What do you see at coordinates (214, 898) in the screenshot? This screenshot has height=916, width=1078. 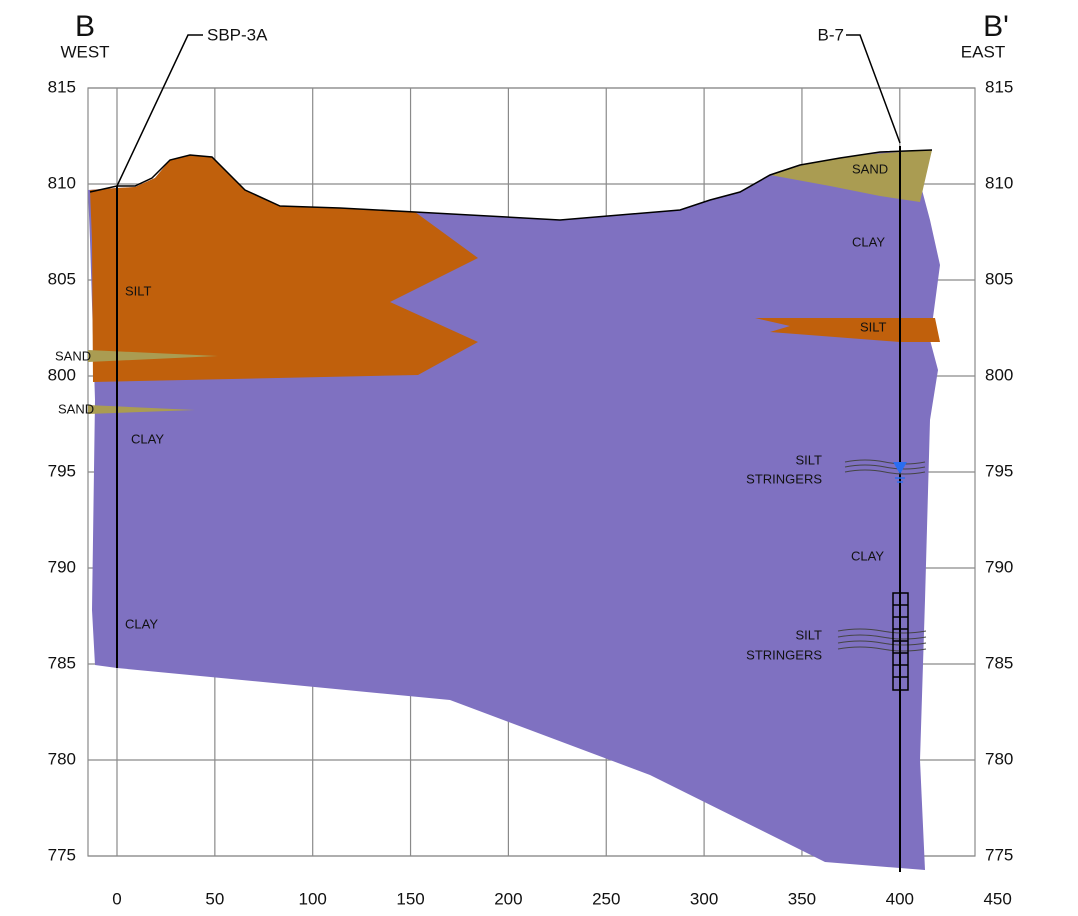 I see `x-tick-label: 50` at bounding box center [214, 898].